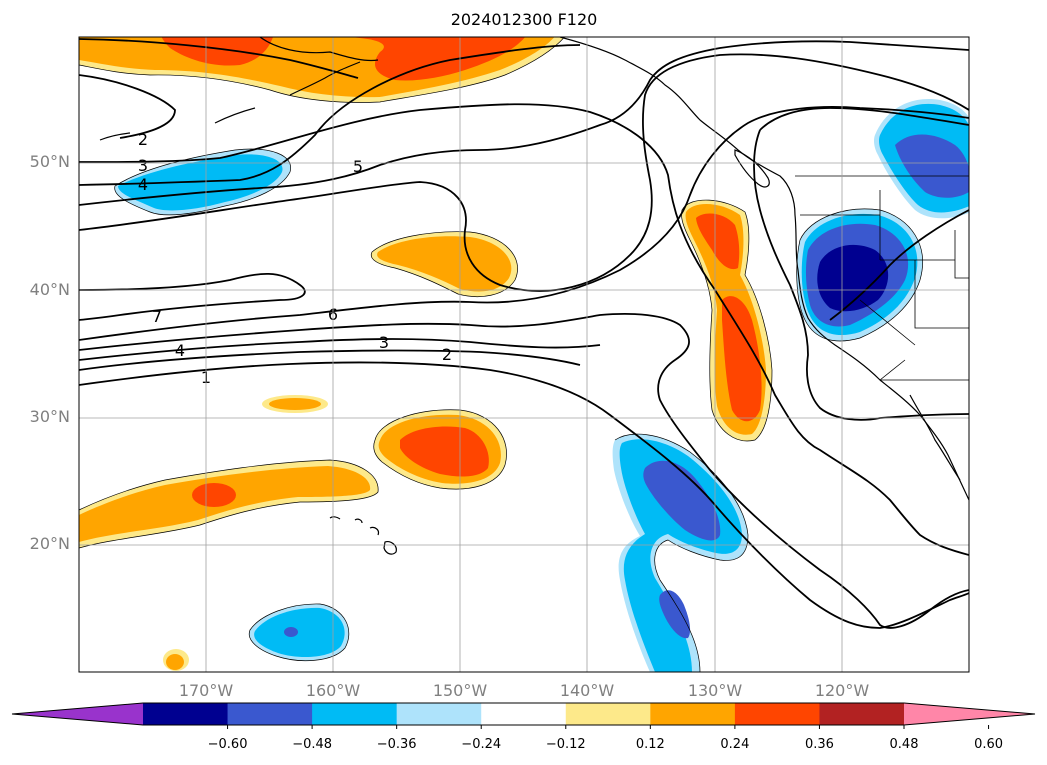 The width and height of the screenshot is (1047, 765). I want to click on political-borders, so click(882, 278).